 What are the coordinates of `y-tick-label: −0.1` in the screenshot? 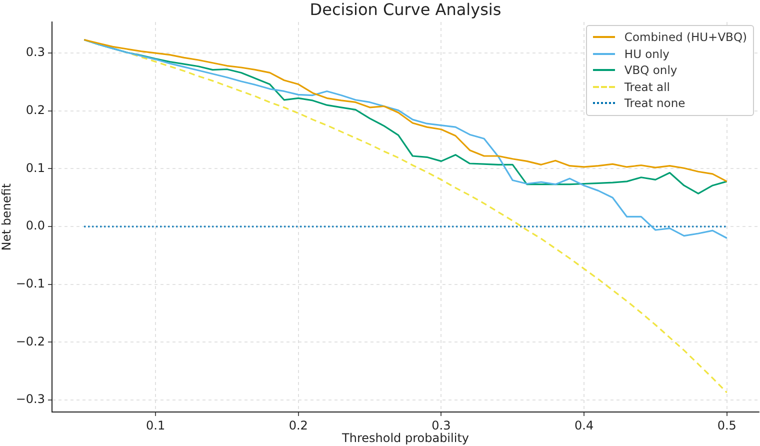 It's located at (30, 283).